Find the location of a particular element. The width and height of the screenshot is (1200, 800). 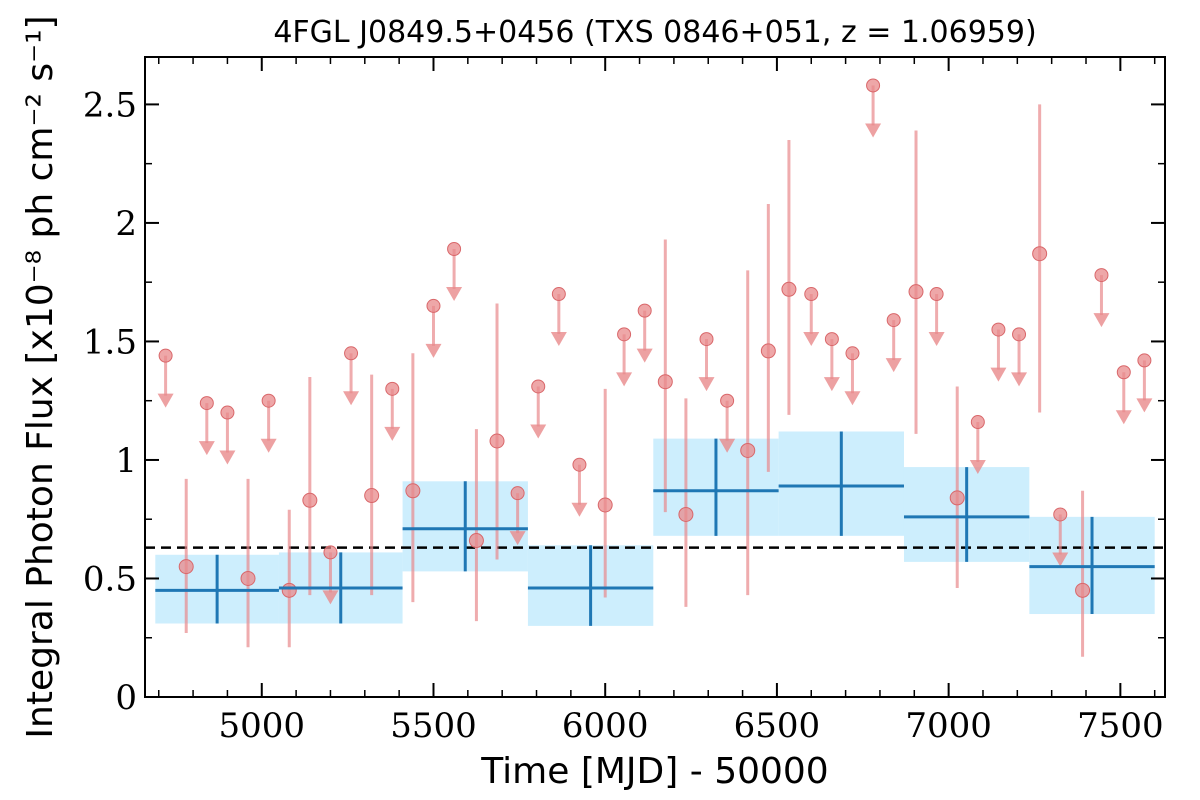

x-tick-label: 7500 is located at coordinates (1120, 726).